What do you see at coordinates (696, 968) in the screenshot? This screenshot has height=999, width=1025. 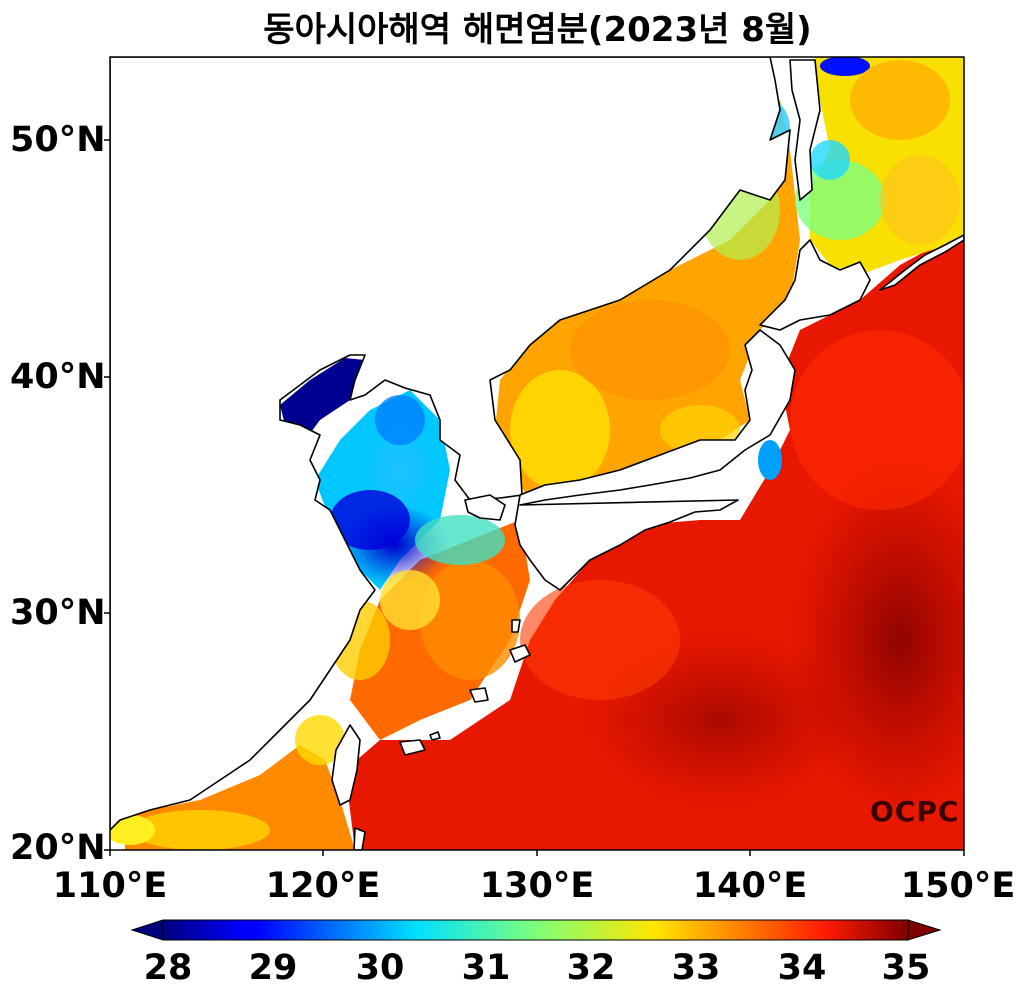 I see `colorbar-label-33: 33` at bounding box center [696, 968].